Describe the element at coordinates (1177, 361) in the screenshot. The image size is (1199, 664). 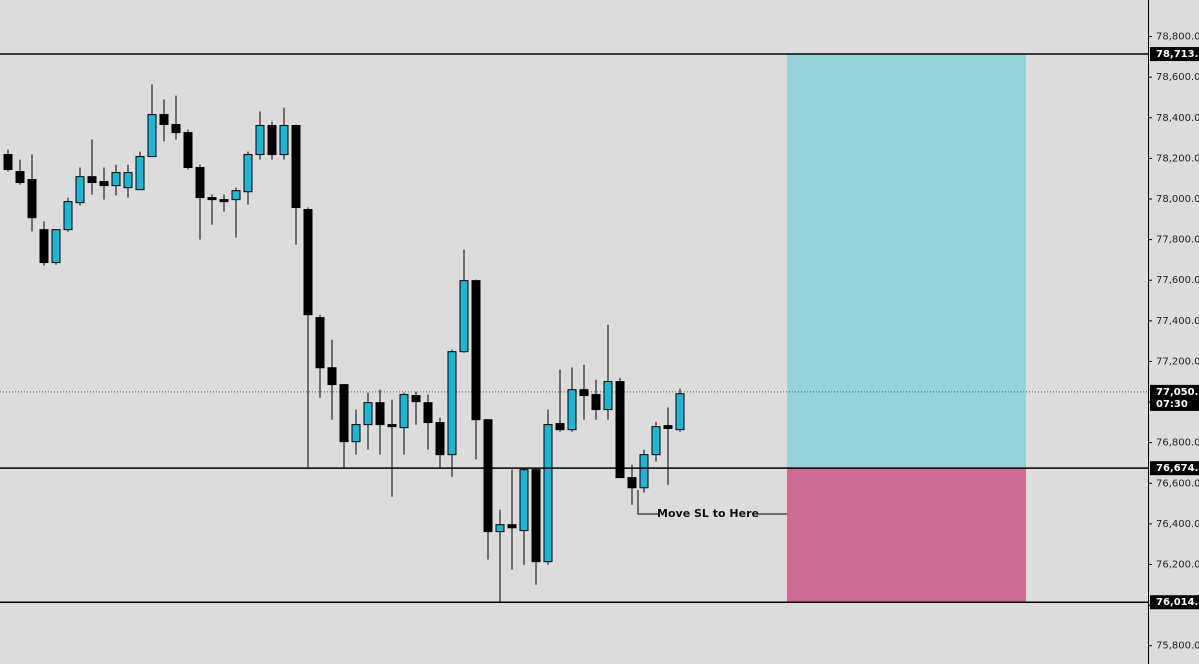
I see `y-tick-label: 77,200.0` at that location.